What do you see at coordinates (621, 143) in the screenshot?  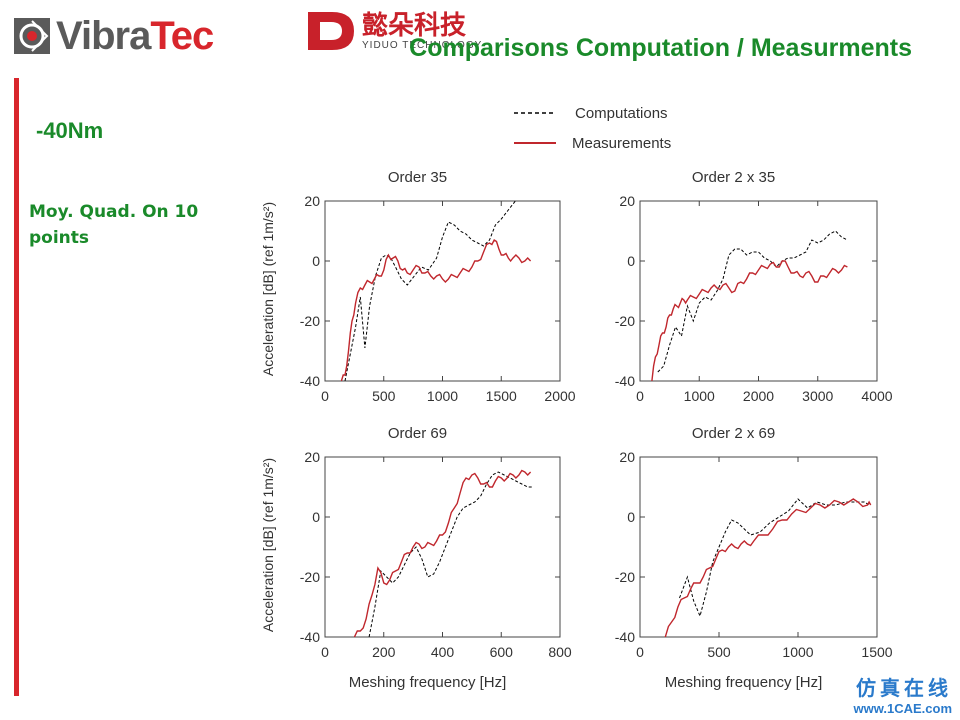 I see `legend-measurements-label: Measurements` at bounding box center [621, 143].